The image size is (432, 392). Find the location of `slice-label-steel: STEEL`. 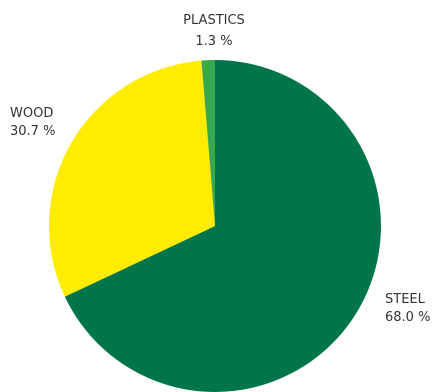

slice-label-steel: STEEL is located at coordinates (405, 299).